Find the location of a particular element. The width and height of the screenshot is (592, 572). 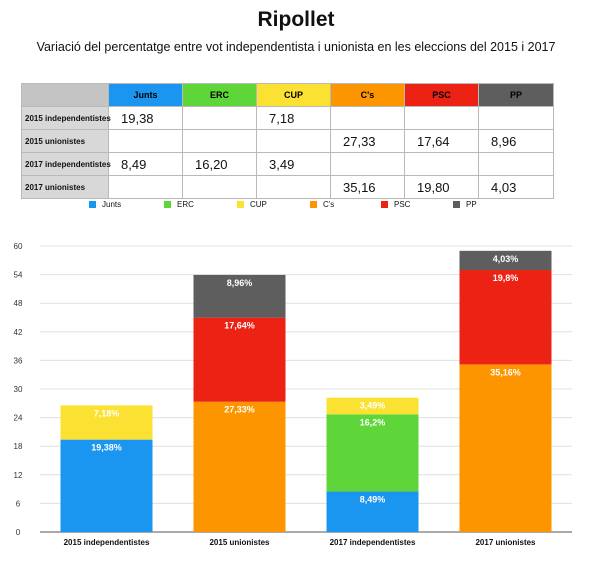

data-label: 4,03% is located at coordinates (506, 259).